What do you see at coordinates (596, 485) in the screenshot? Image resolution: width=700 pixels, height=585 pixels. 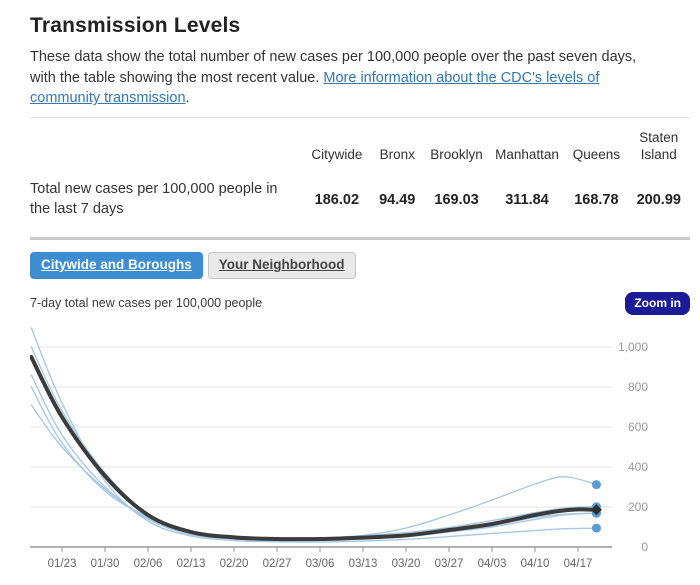 I see `endpoint-dot-manhattan` at bounding box center [596, 485].